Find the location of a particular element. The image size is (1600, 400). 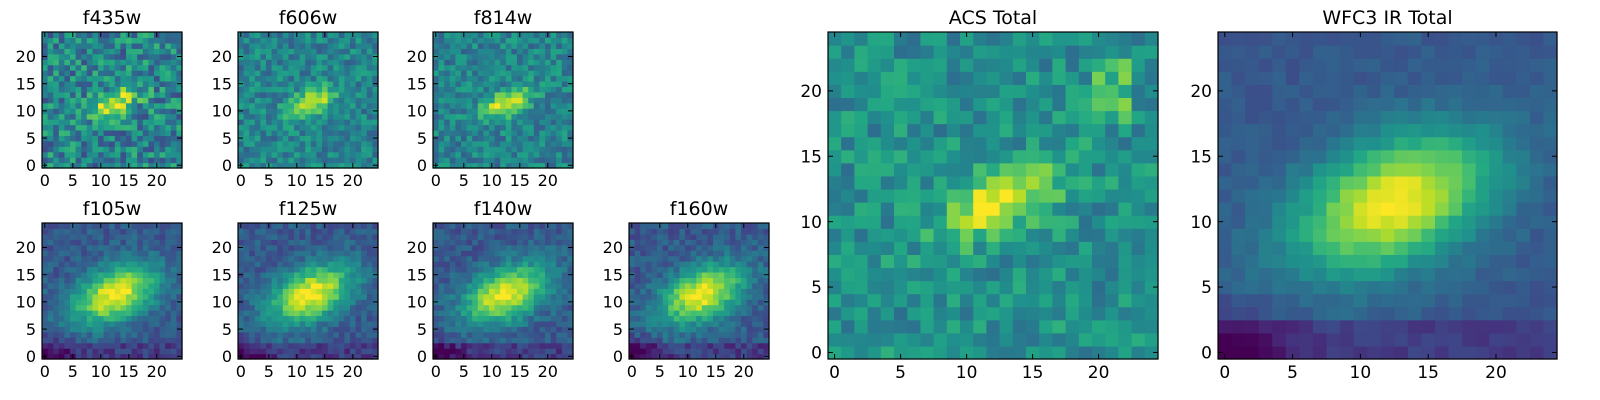

y-tick-label: 0 is located at coordinates (31, 165).